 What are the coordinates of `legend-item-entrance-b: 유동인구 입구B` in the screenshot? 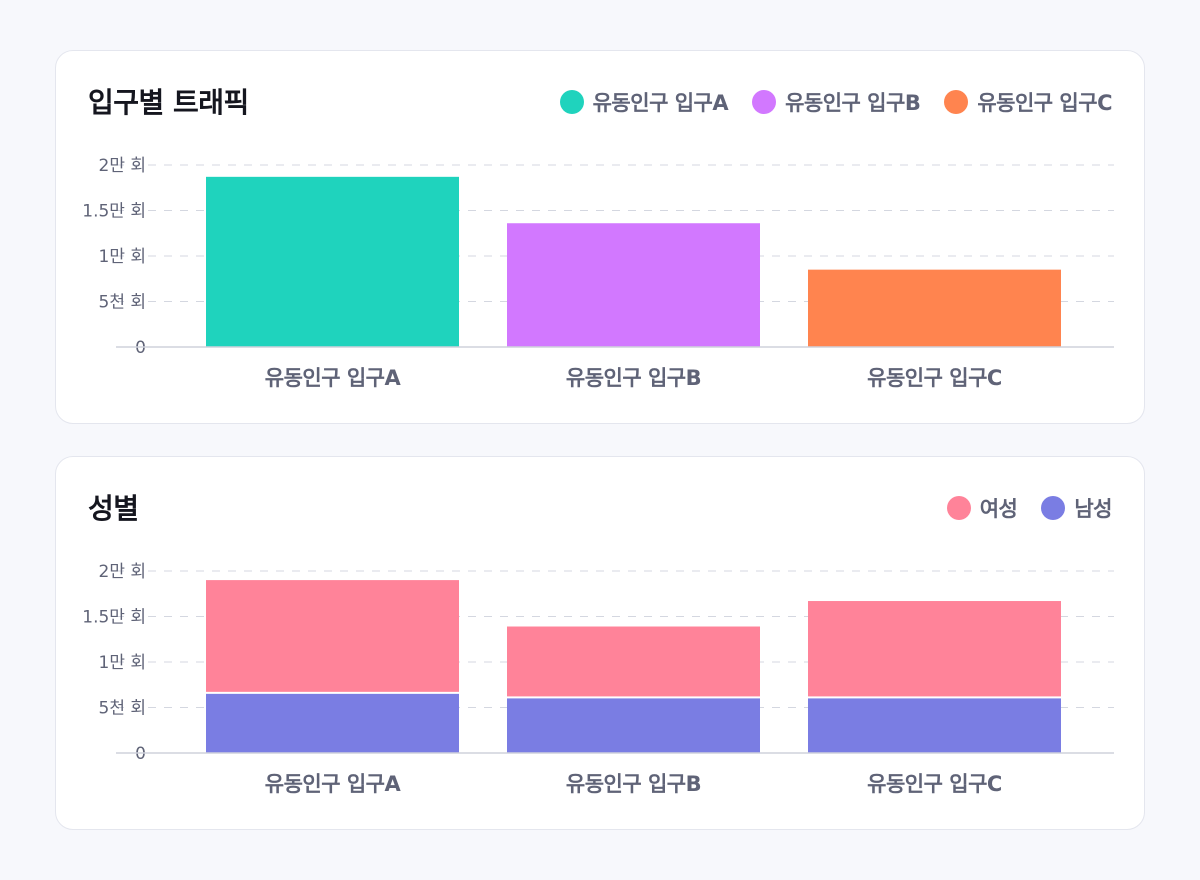 It's located at (836, 102).